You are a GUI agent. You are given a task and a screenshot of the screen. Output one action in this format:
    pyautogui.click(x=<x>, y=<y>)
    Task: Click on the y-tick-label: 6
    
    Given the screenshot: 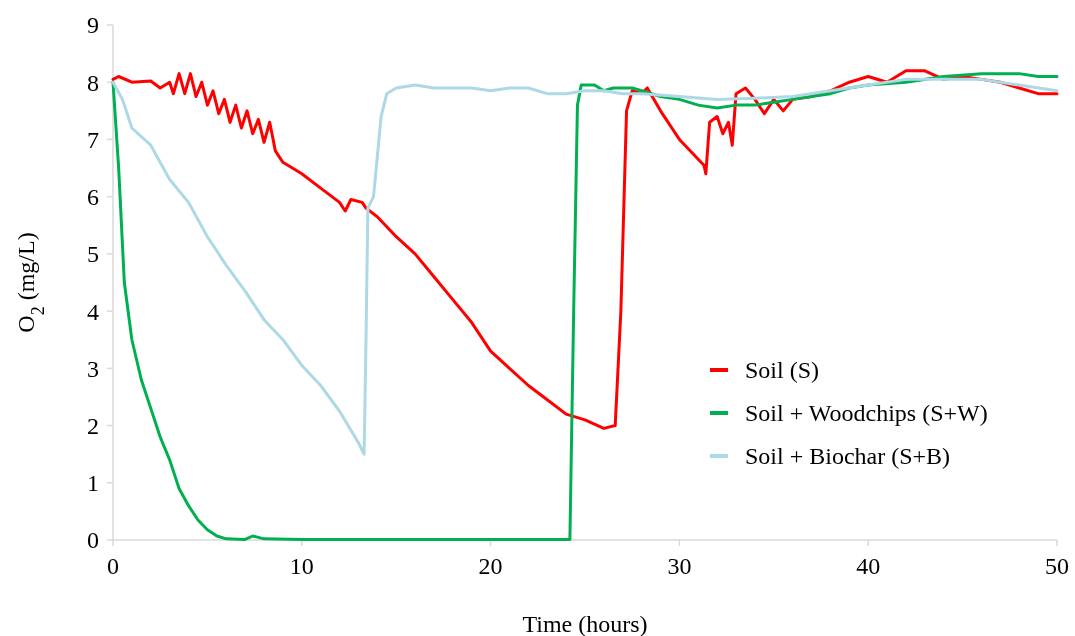 What is the action you would take?
    pyautogui.click(x=93, y=197)
    